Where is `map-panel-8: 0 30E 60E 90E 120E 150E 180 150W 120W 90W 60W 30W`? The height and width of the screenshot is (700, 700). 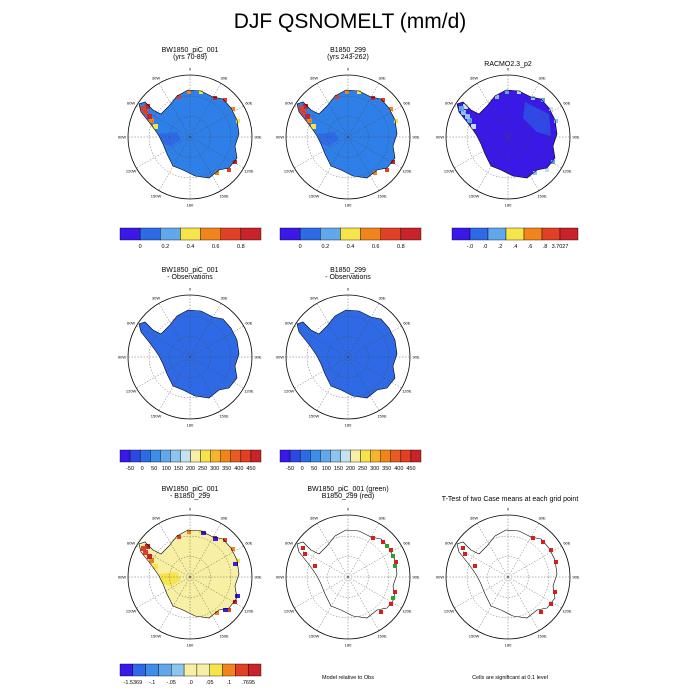
map-panel-8: 0 30E 60E 90E 120E 150E 180 150W 120W 90W 60W 30W is located at coordinates (508, 577).